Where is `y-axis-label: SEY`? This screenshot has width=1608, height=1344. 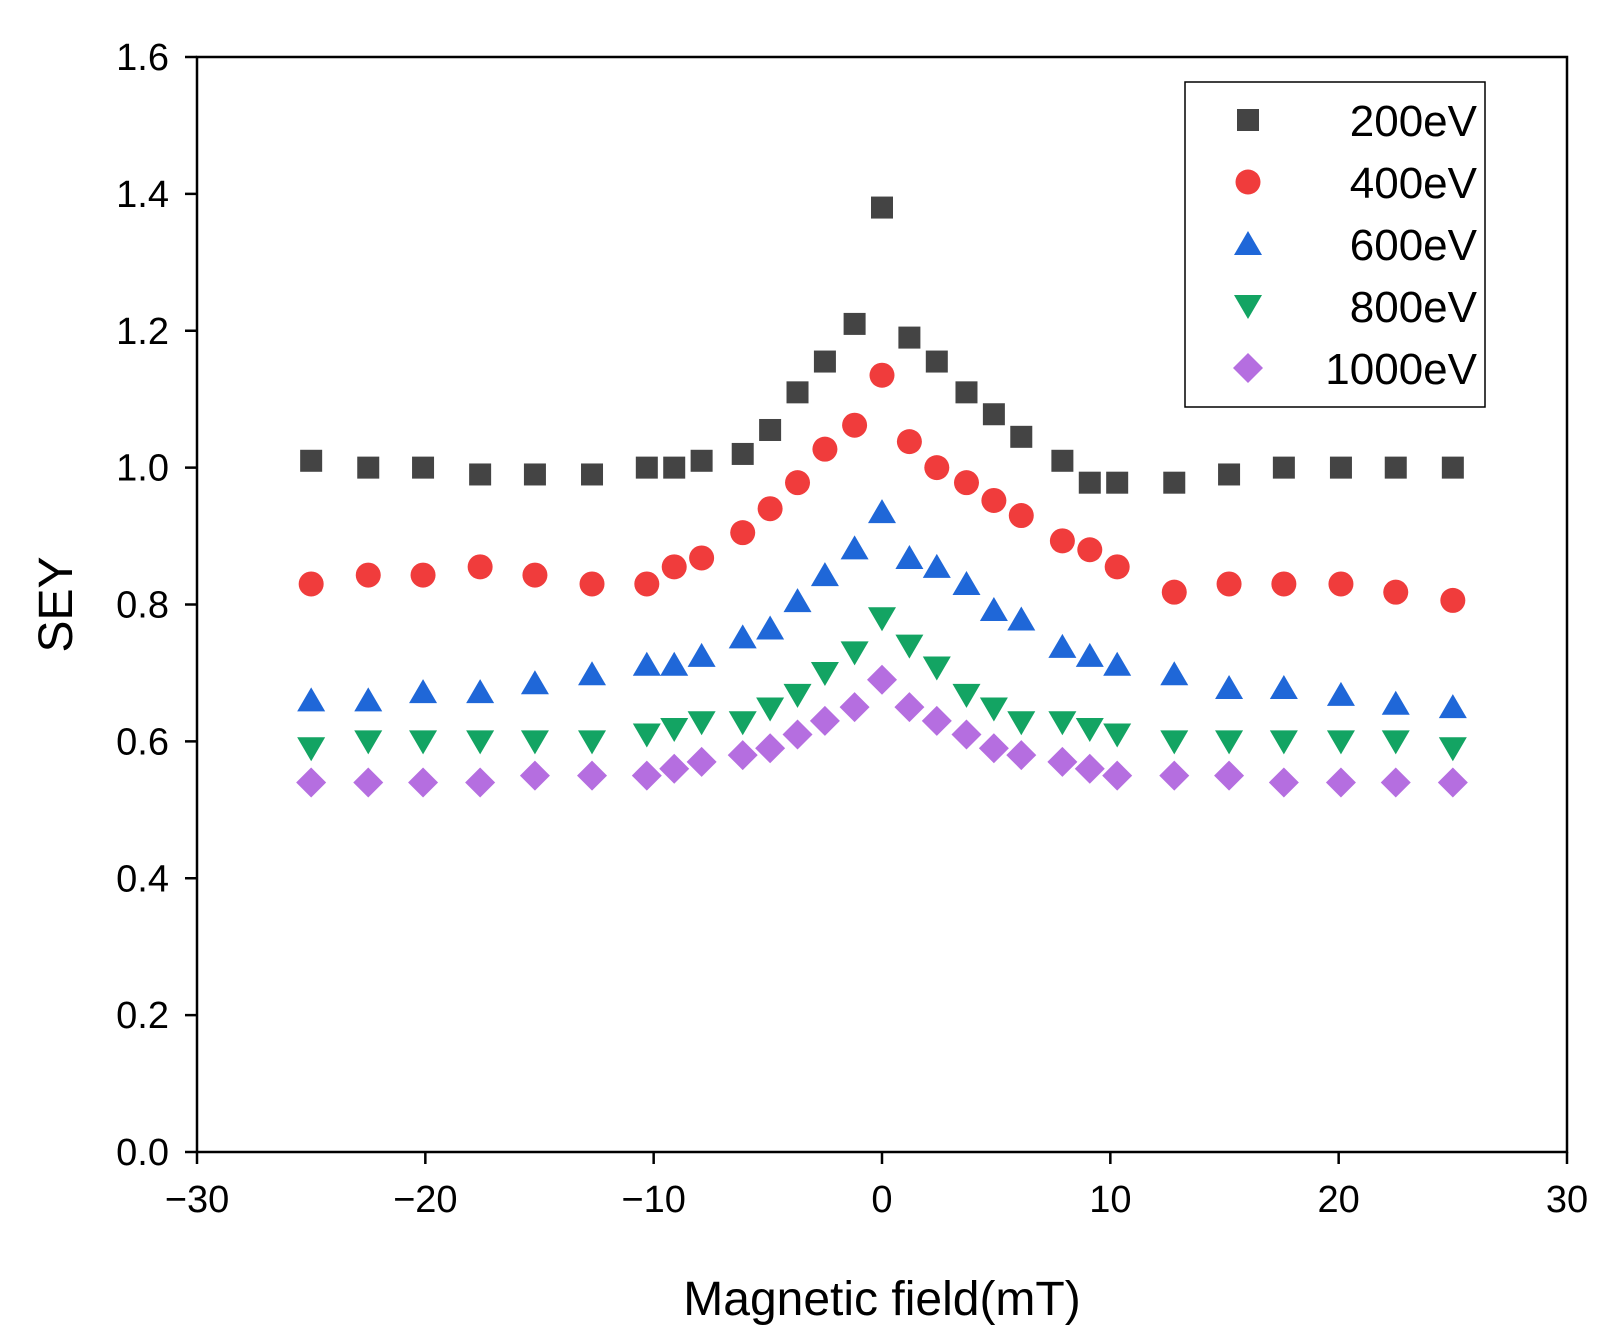 y-axis-label: SEY is located at coordinates (56, 604).